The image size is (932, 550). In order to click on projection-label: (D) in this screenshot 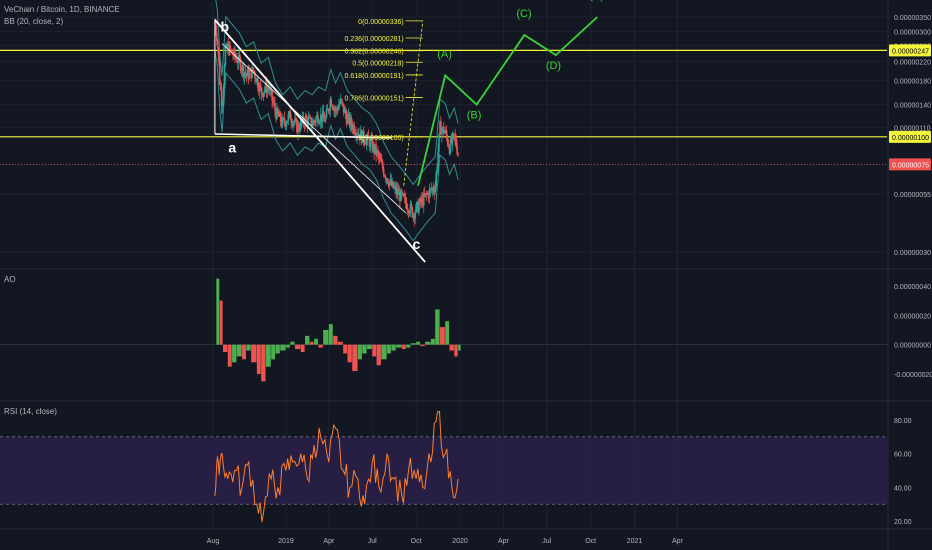, I will do `click(553, 66)`.